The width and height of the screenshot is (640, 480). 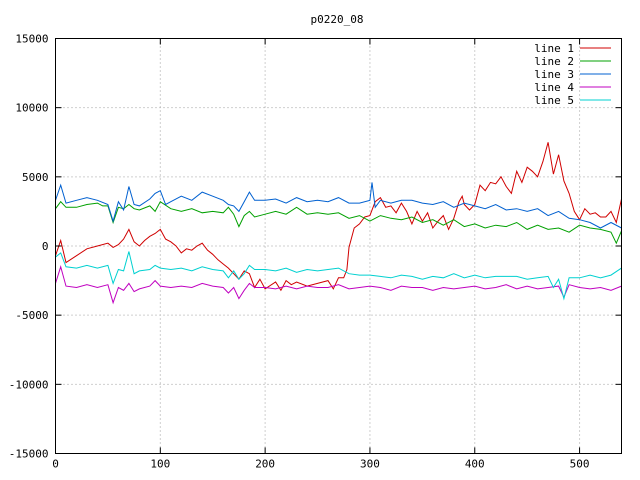 What do you see at coordinates (29, 454) in the screenshot?
I see `y-tick-label: -15000` at bounding box center [29, 454].